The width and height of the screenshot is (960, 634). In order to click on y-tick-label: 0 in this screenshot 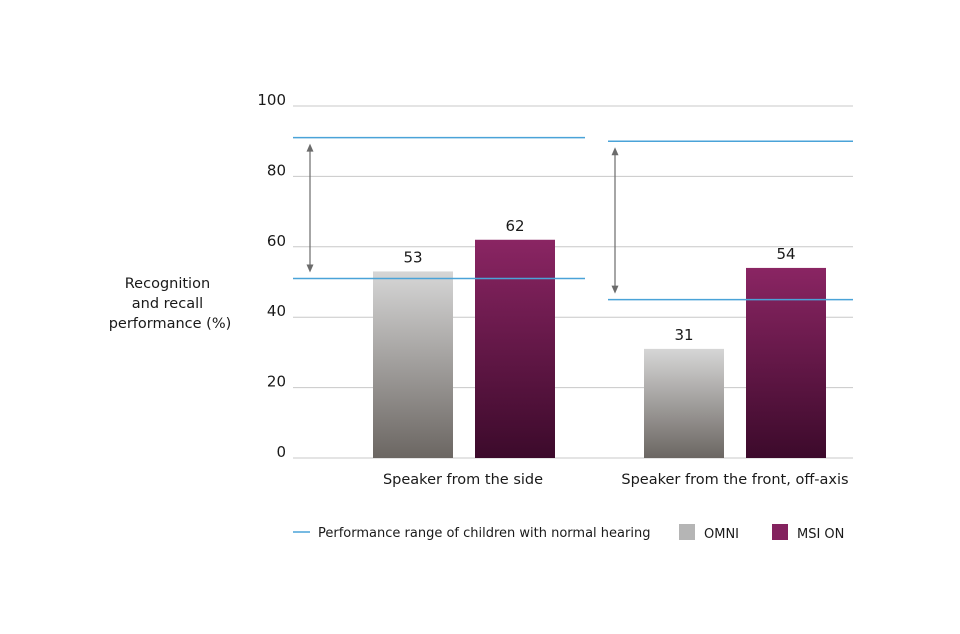, I will do `click(281, 452)`.